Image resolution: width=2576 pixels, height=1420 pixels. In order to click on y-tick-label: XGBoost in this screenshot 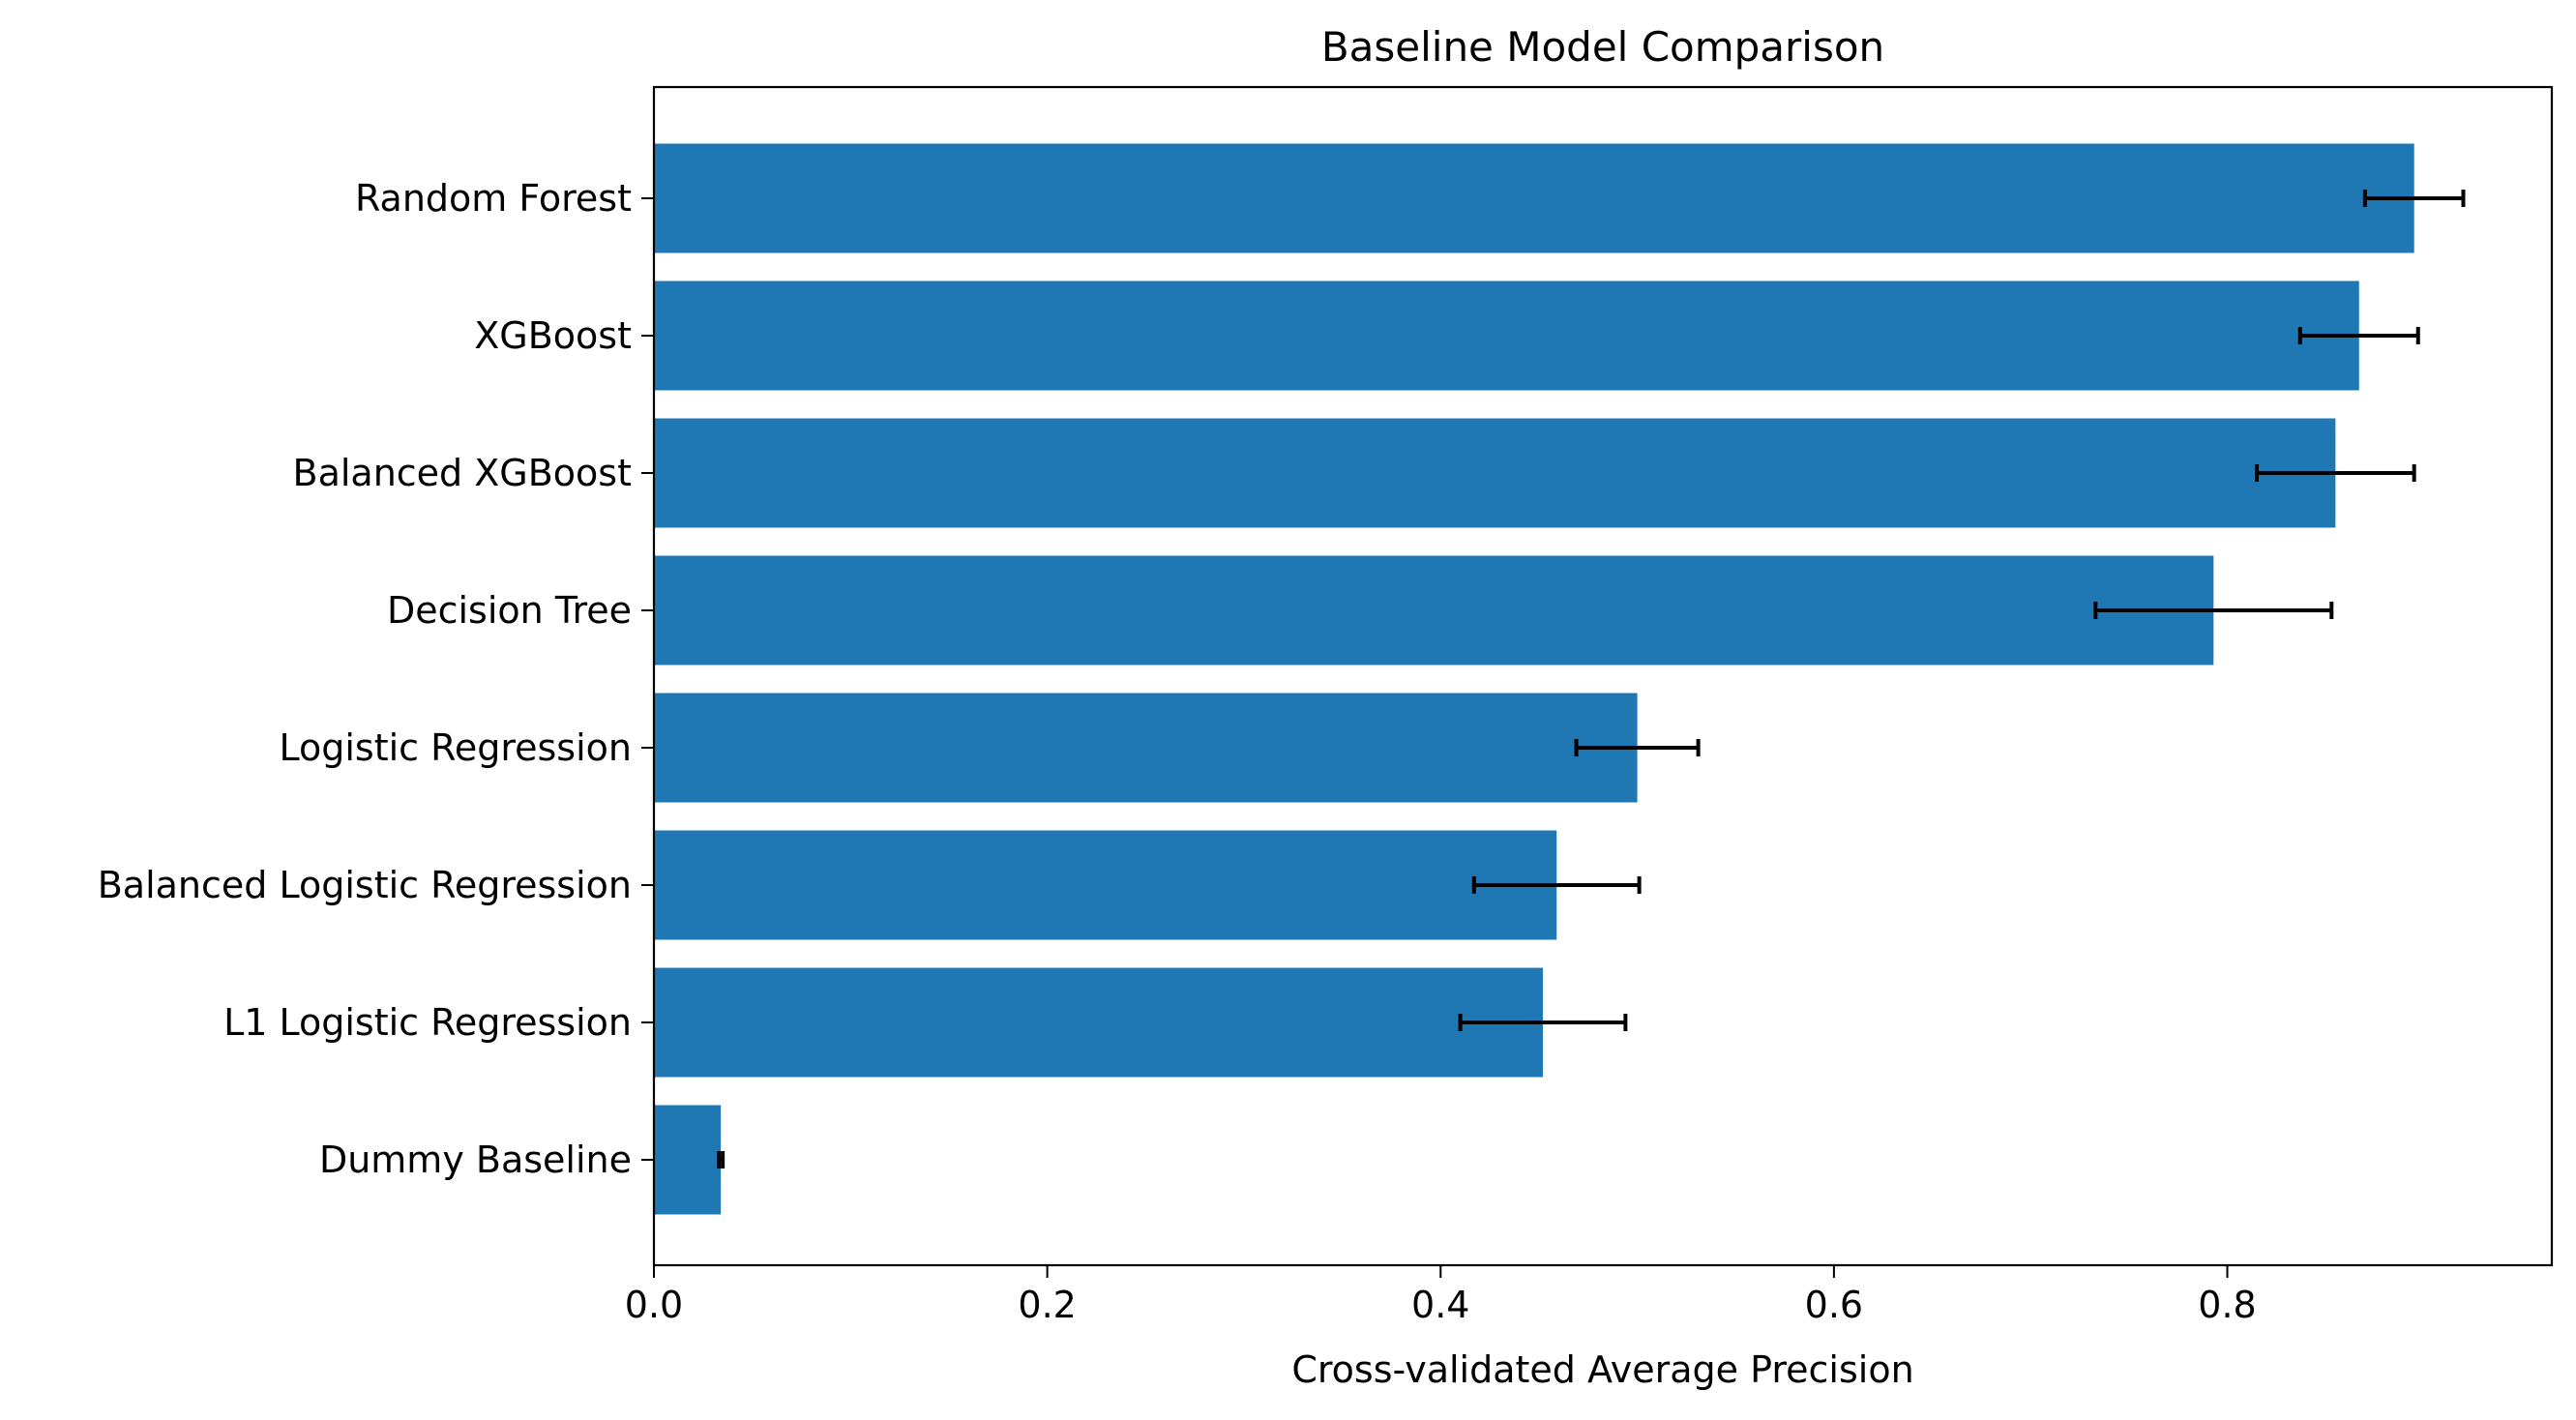, I will do `click(553, 335)`.